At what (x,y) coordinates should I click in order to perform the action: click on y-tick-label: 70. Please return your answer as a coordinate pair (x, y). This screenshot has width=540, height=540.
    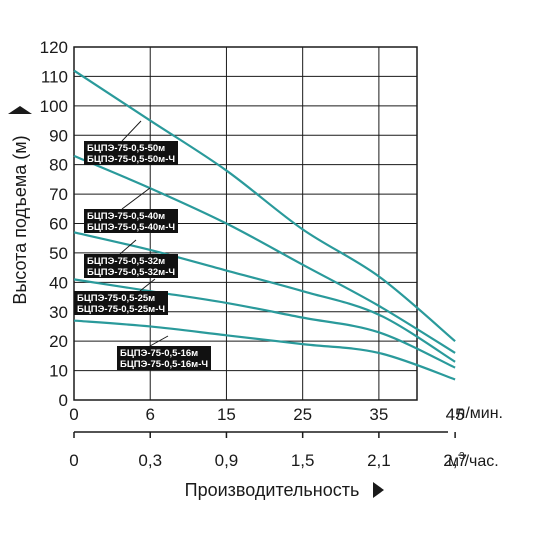
    Looking at the image, I should click on (58, 194).